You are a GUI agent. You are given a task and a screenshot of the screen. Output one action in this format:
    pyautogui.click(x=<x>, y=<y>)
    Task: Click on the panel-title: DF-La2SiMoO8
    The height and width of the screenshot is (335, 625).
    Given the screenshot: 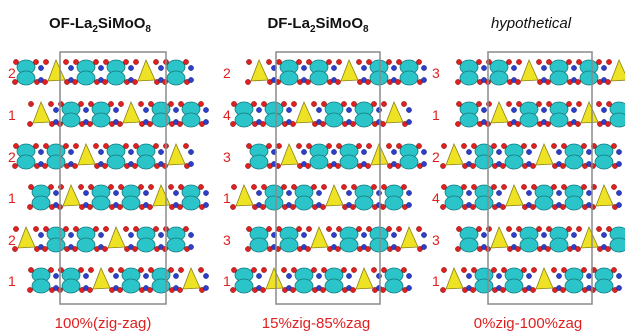 What is the action you would take?
    pyautogui.click(x=318, y=25)
    